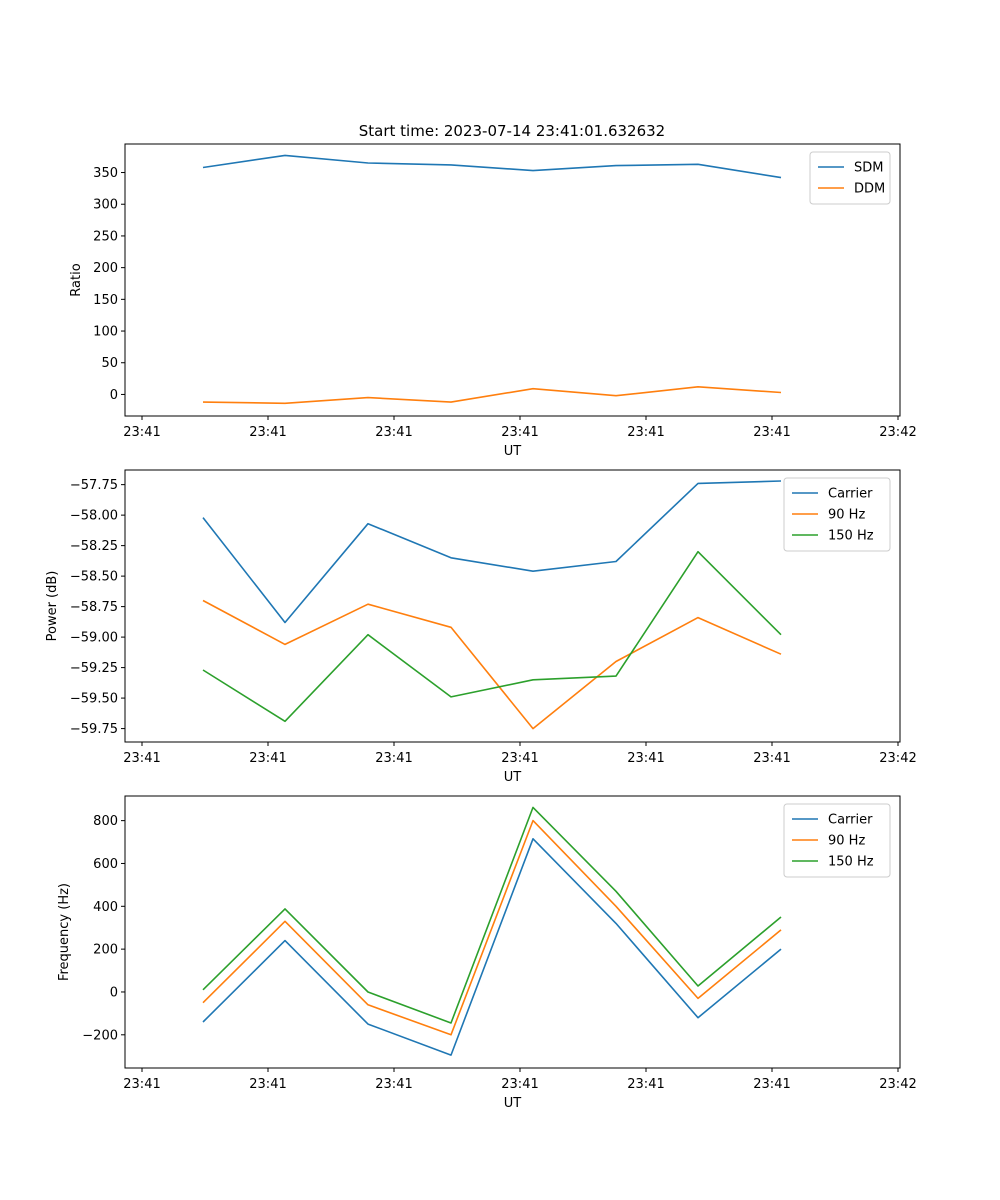  I want to click on y-tick-label: −58.75, so click(94, 607).